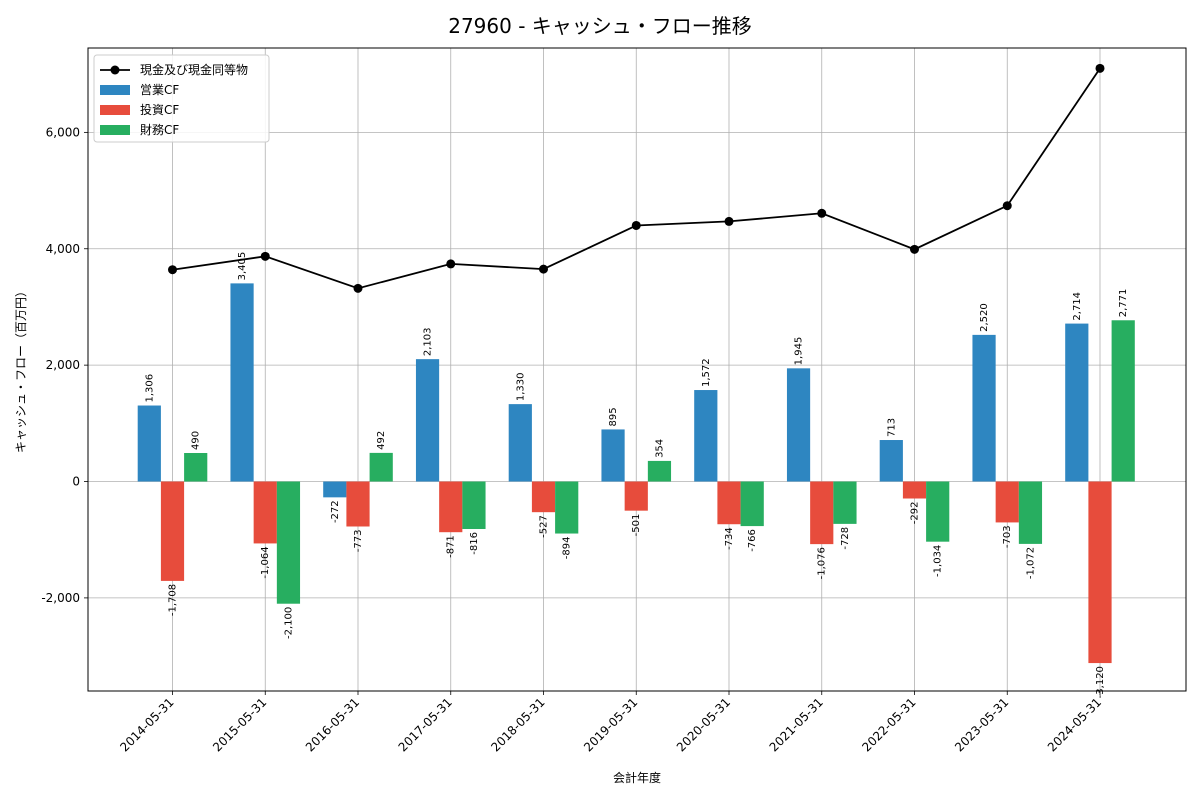  What do you see at coordinates (196, 440) in the screenshot?
I see `data-label: 490` at bounding box center [196, 440].